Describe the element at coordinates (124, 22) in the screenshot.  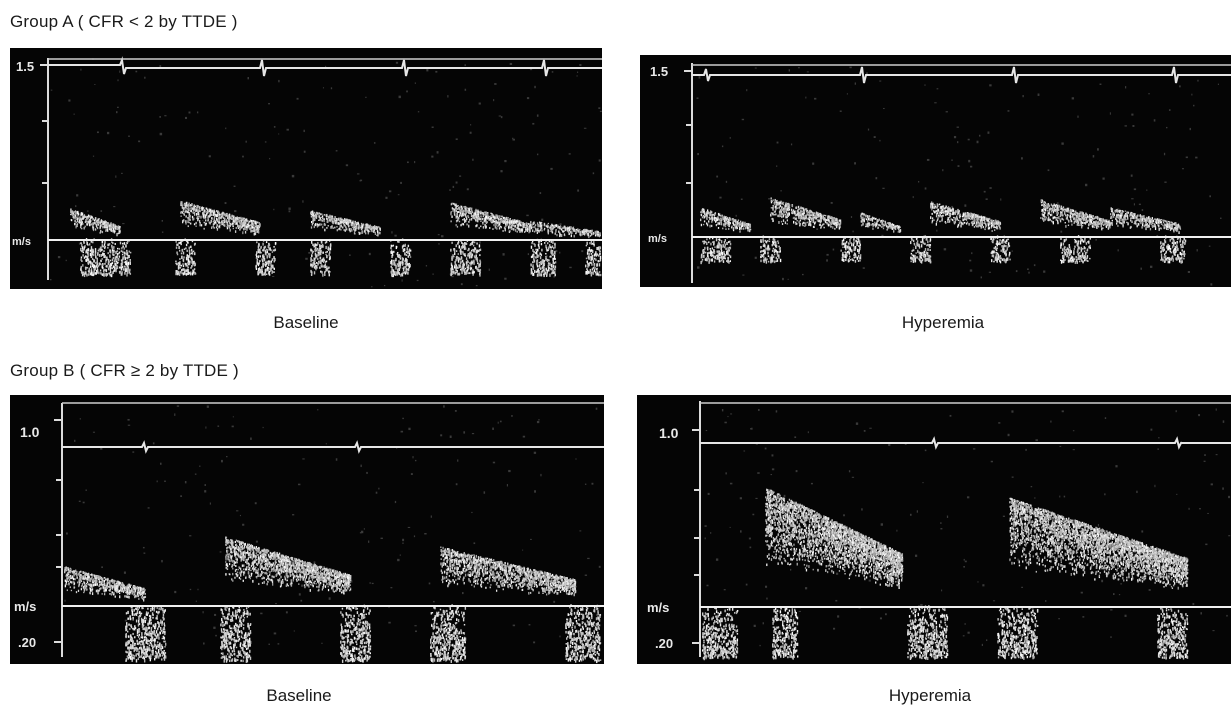
I see `group-a-title: Group A ( CFR < 2 by TTDE )` at that location.